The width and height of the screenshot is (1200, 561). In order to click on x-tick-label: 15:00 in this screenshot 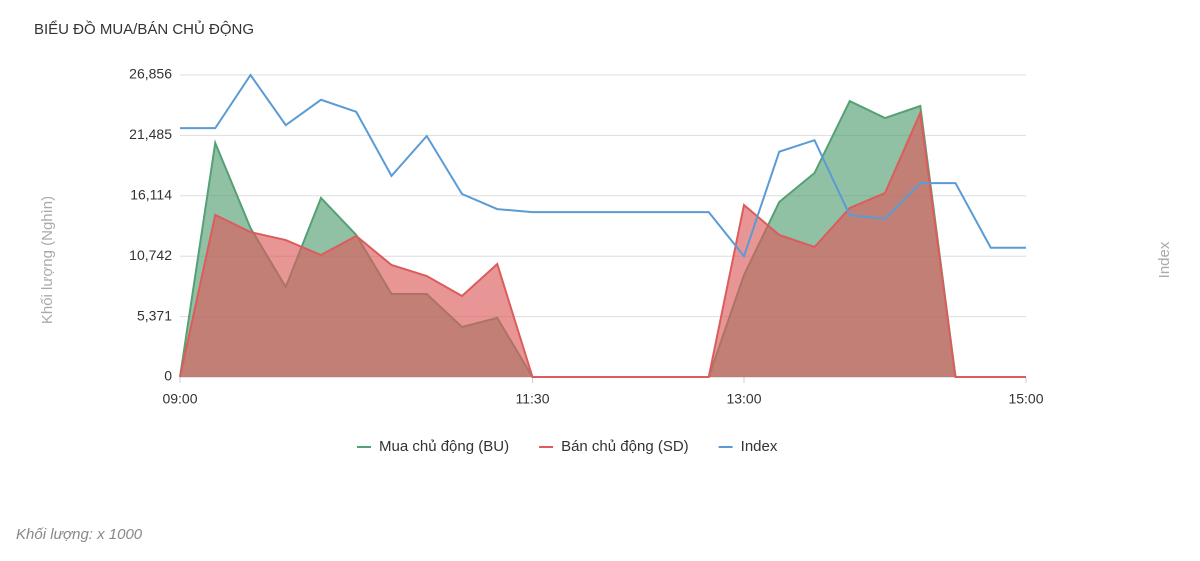, I will do `click(1025, 399)`.